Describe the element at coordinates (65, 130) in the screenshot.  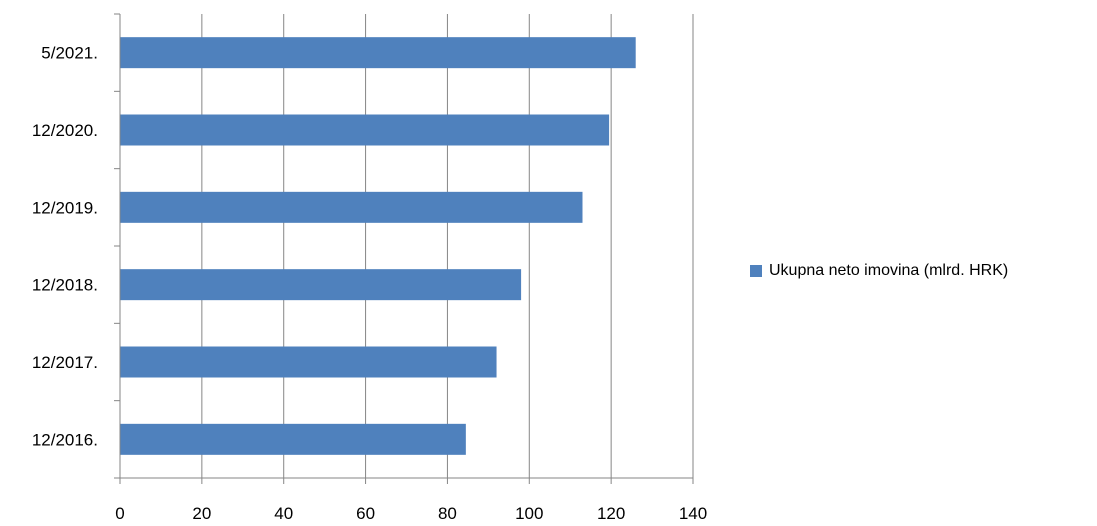
I see `category-label: 12/2020.` at that location.